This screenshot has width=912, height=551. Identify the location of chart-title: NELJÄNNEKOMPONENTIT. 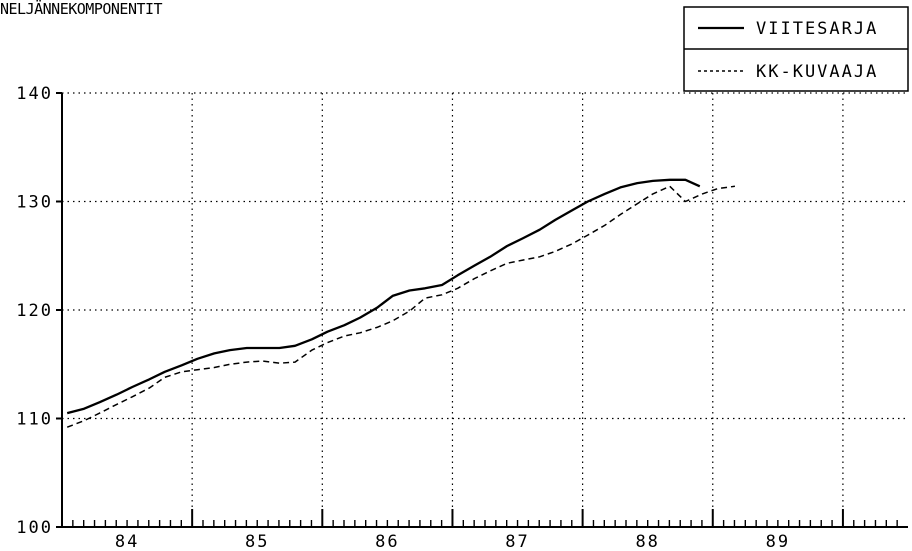
(81, 9).